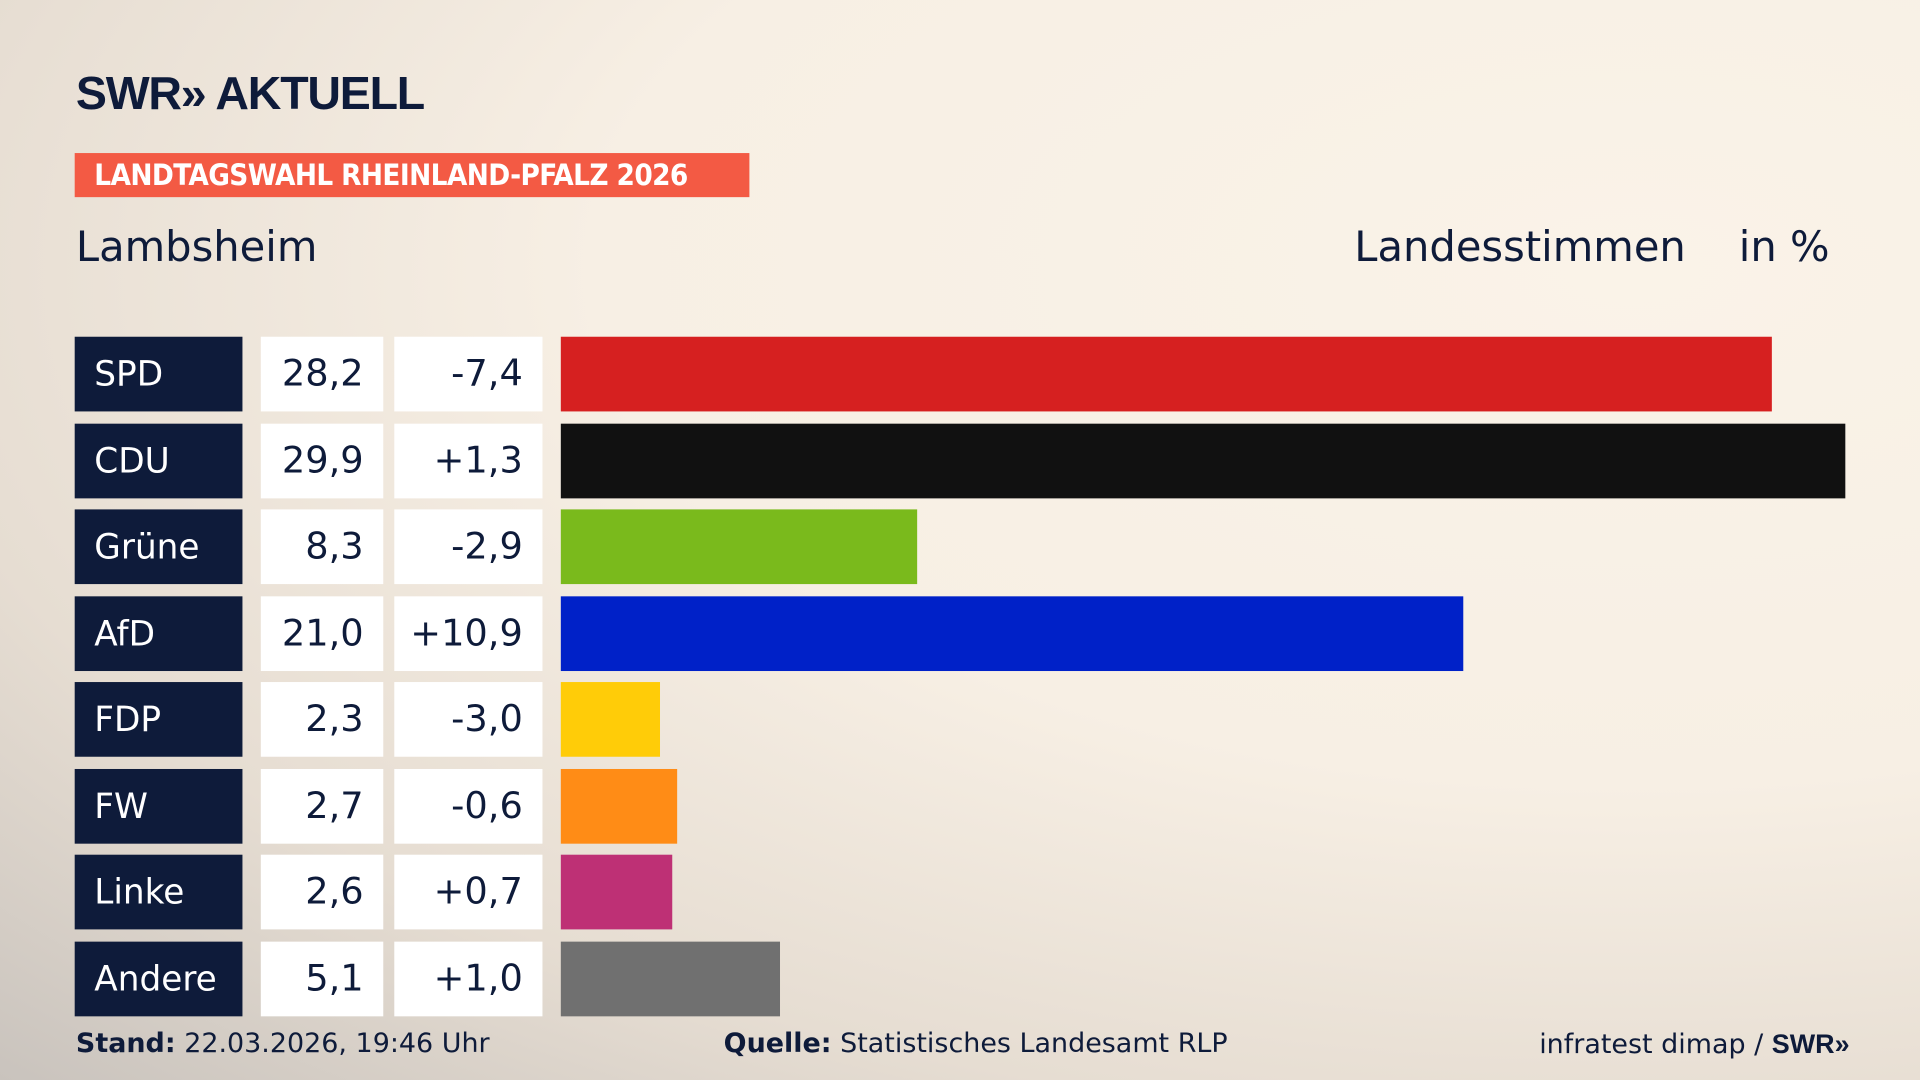 The image size is (1920, 1080). I want to click on bar-cdu, so click(1203, 460).